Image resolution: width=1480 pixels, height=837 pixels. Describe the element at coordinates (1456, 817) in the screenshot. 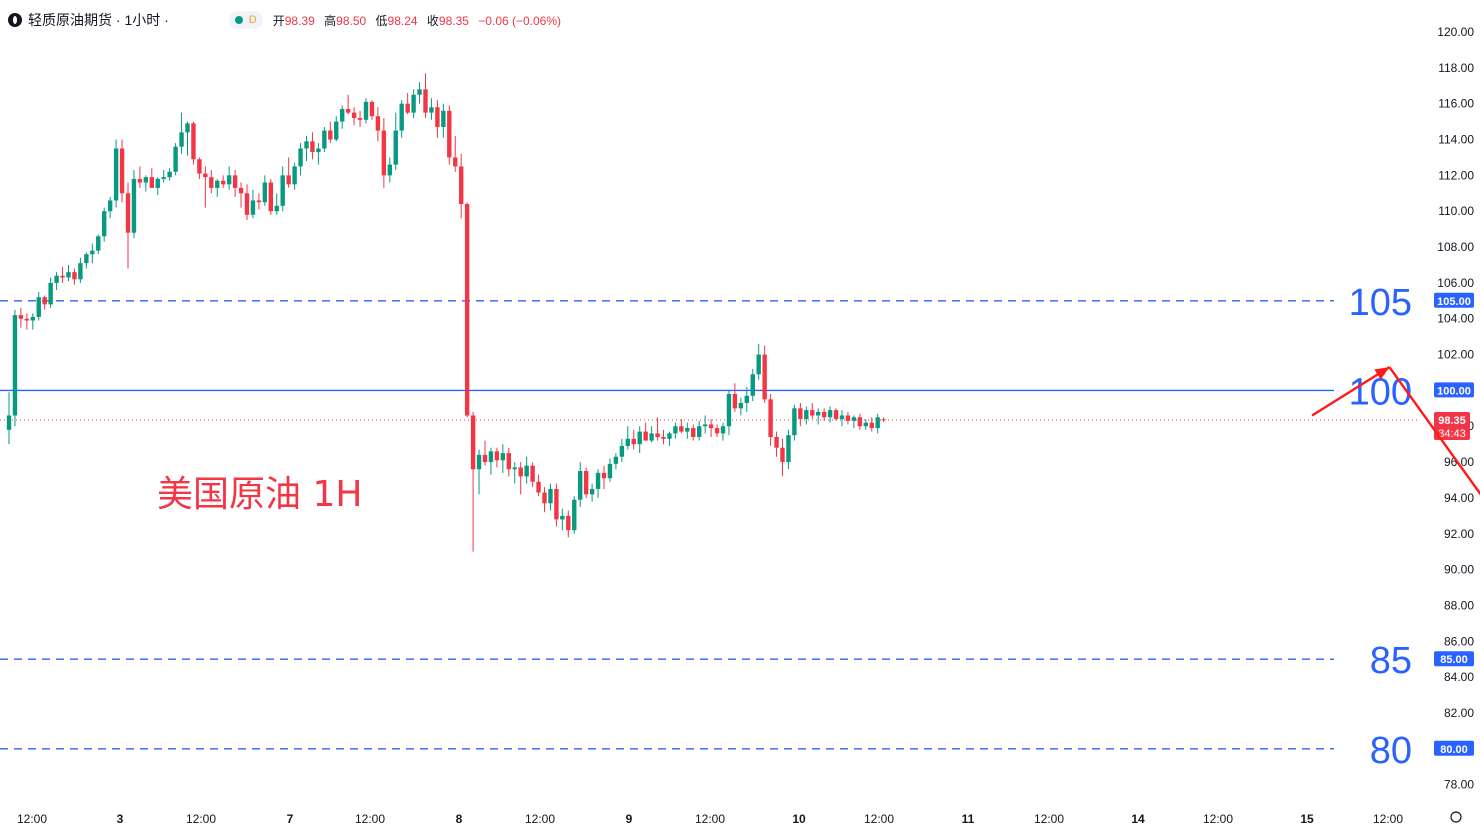

I see `settings-gear-icon` at that location.